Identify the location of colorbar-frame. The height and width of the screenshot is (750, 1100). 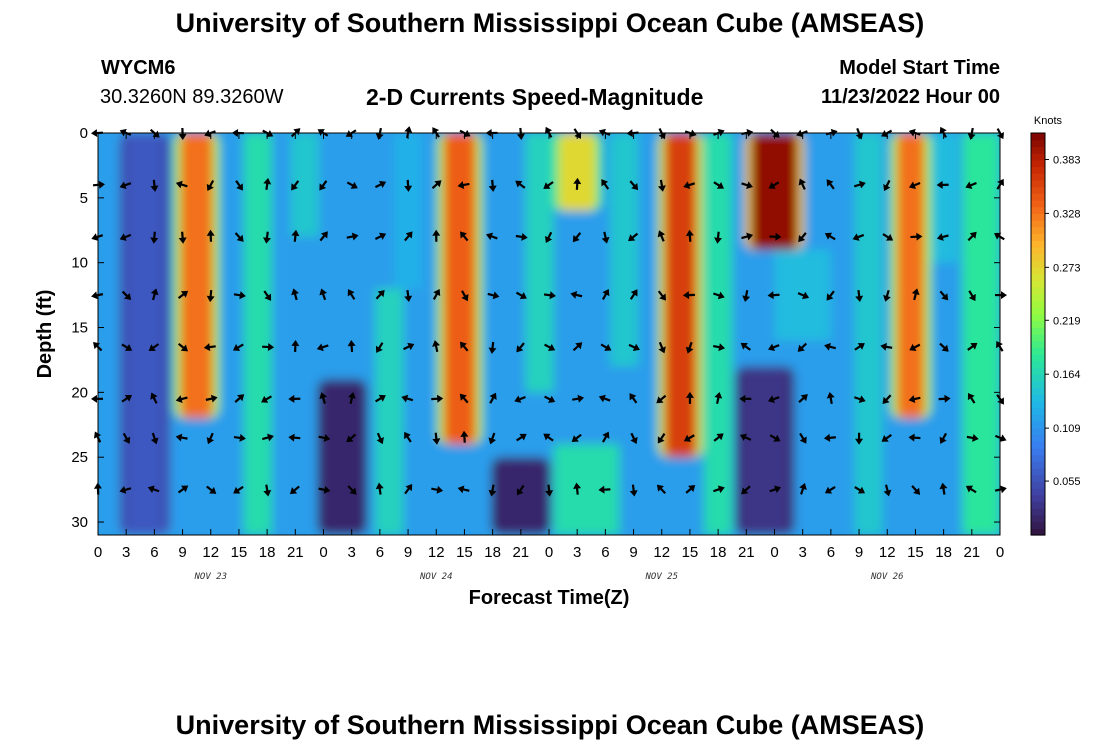
(1038, 334).